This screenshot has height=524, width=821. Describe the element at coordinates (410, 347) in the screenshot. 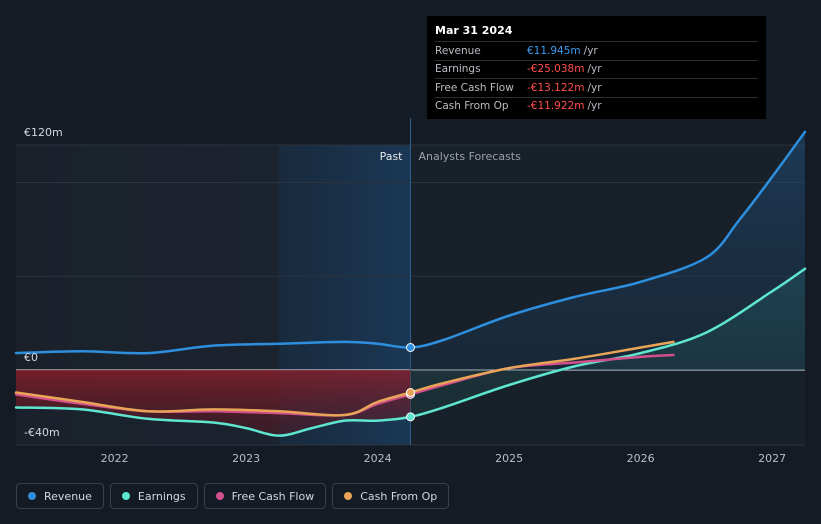

I see `revenue-marker` at that location.